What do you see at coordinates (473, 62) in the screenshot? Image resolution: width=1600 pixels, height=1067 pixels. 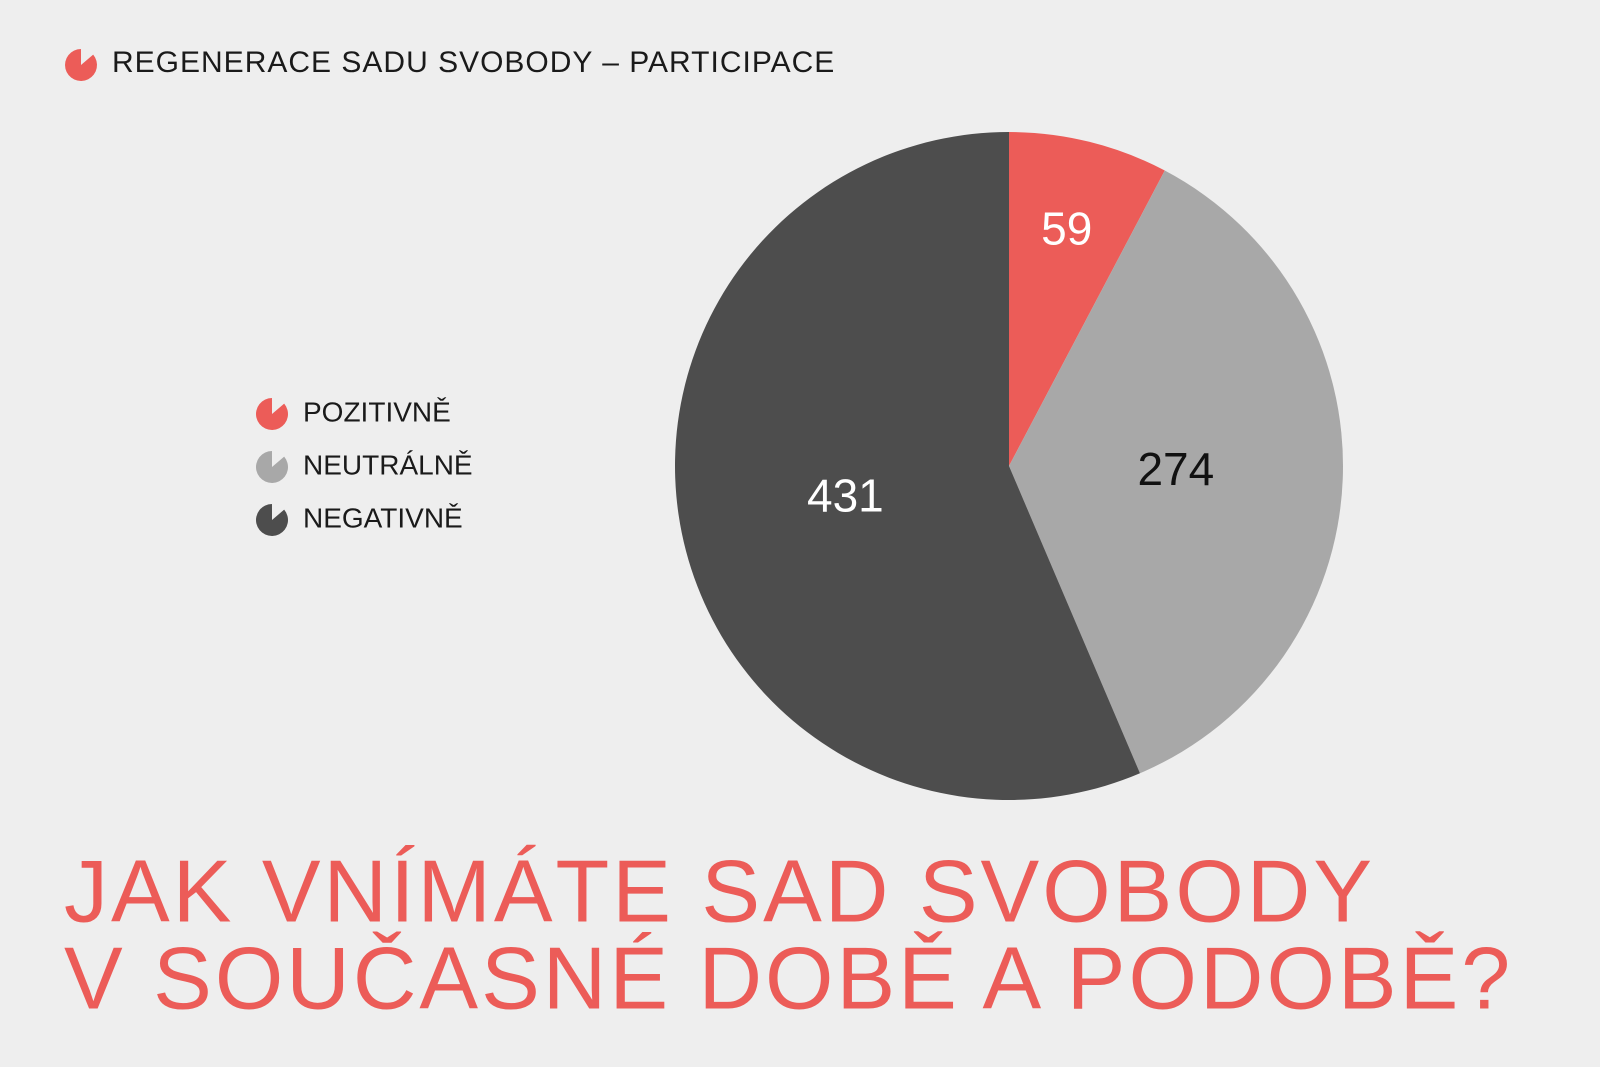 I see `header: REGENERACE SADU SVOBODY – PARTICIPACE` at bounding box center [473, 62].